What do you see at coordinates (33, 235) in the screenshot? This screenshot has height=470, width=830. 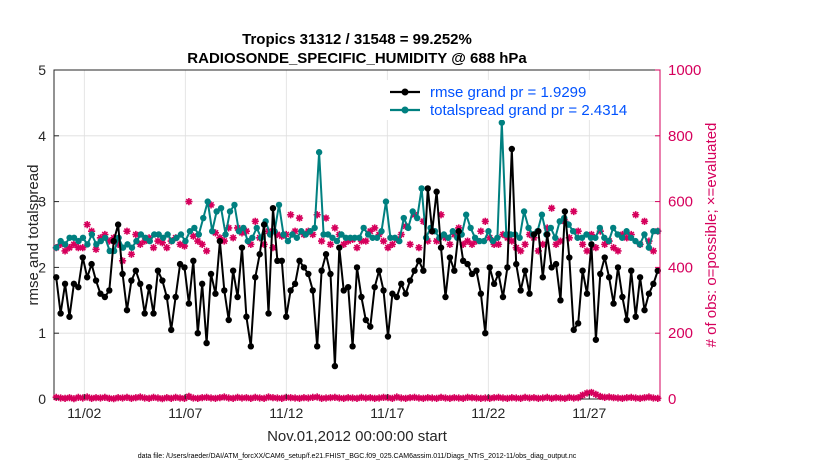 I see `y-axis-left-label: rmse and totalspread` at bounding box center [33, 235].